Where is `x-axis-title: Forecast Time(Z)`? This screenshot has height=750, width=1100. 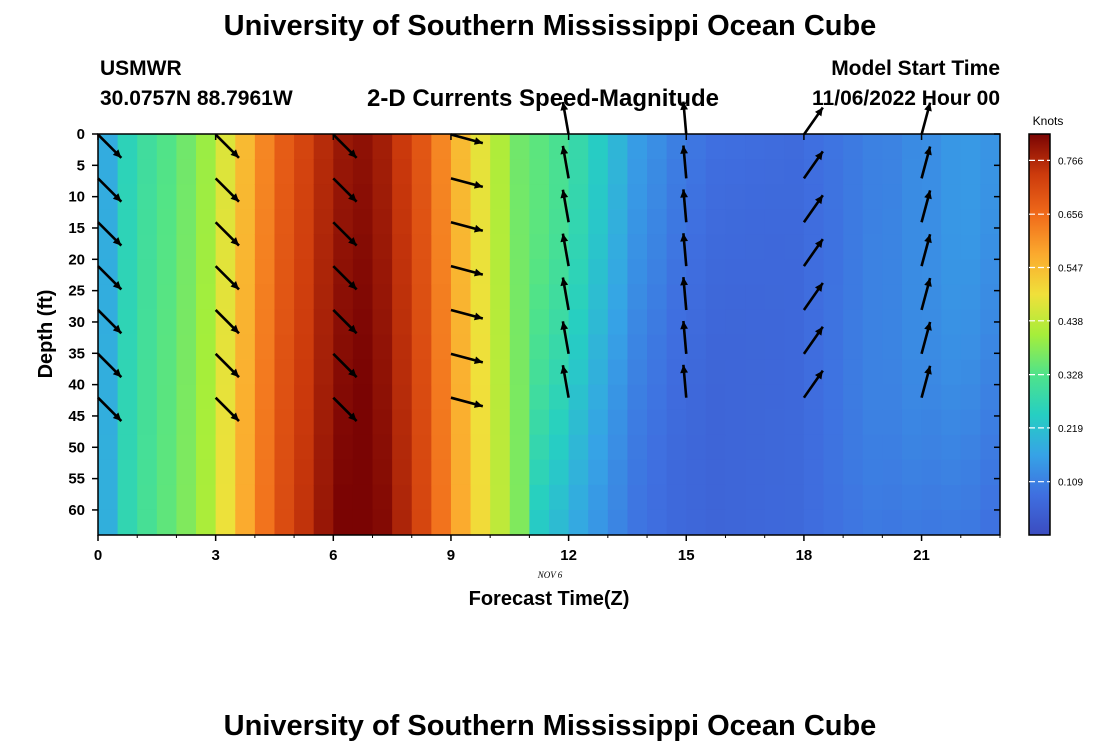
x-axis-title: Forecast Time(Z) is located at coordinates (549, 599).